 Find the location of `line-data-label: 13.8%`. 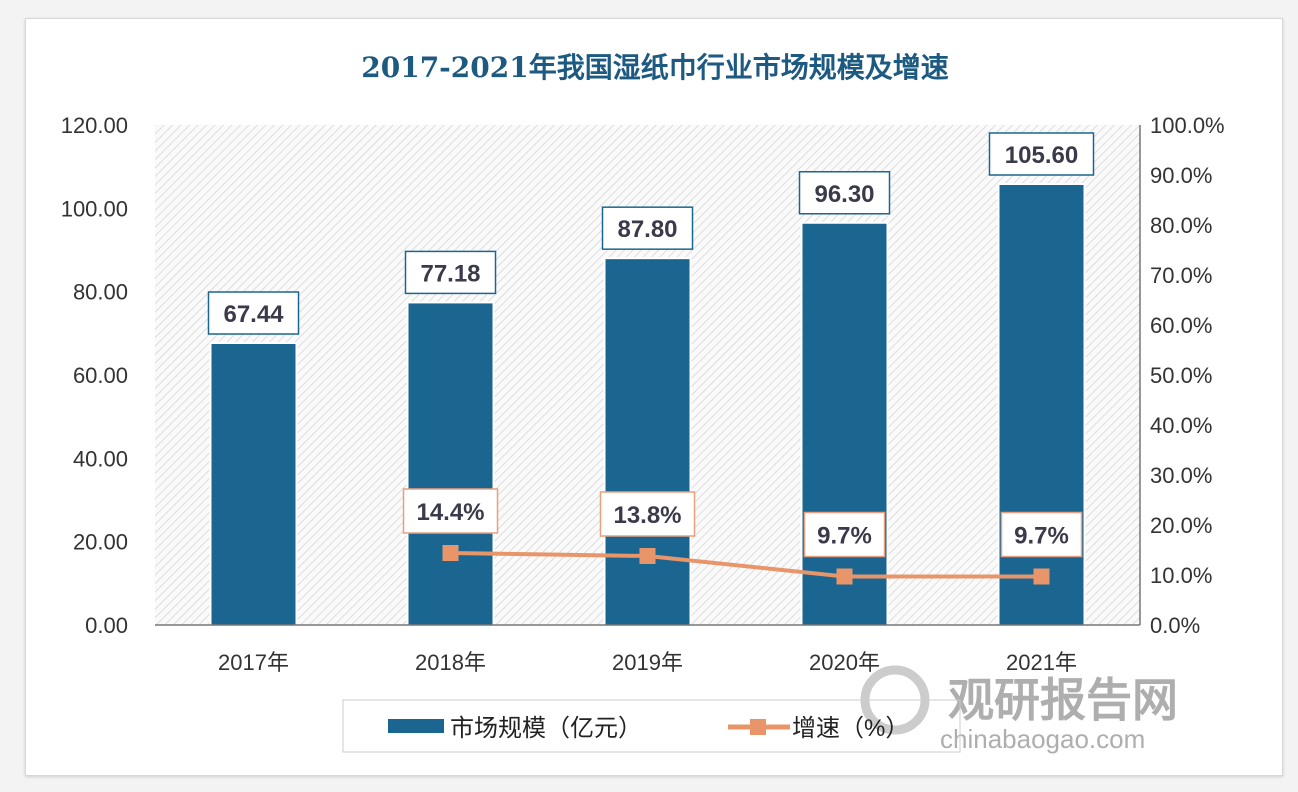

line-data-label: 13.8% is located at coordinates (647, 515).